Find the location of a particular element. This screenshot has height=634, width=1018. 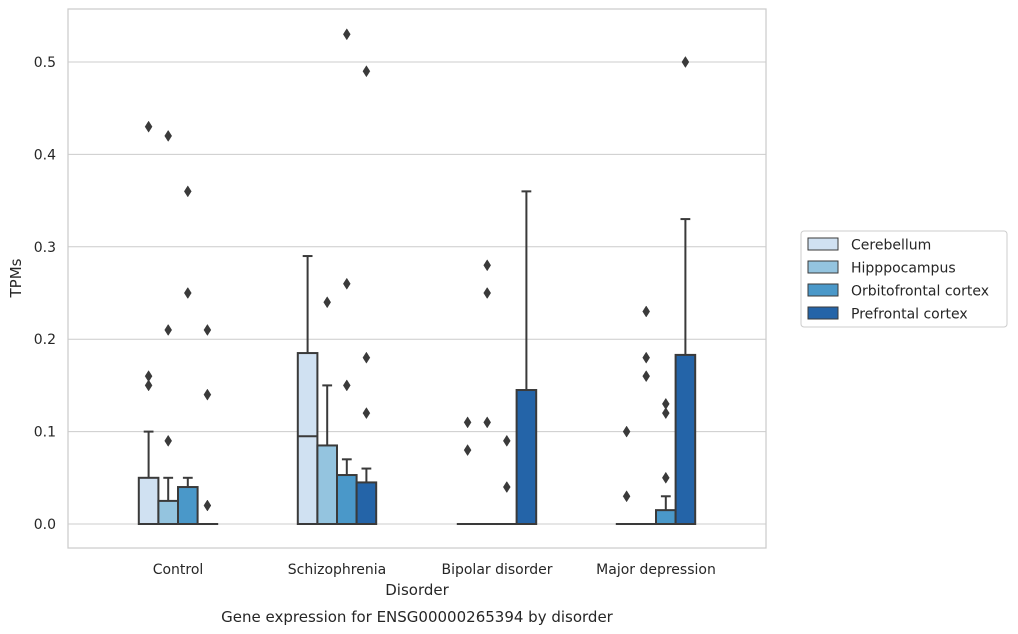

legend-entry-label: Cerebellum is located at coordinates (891, 246).